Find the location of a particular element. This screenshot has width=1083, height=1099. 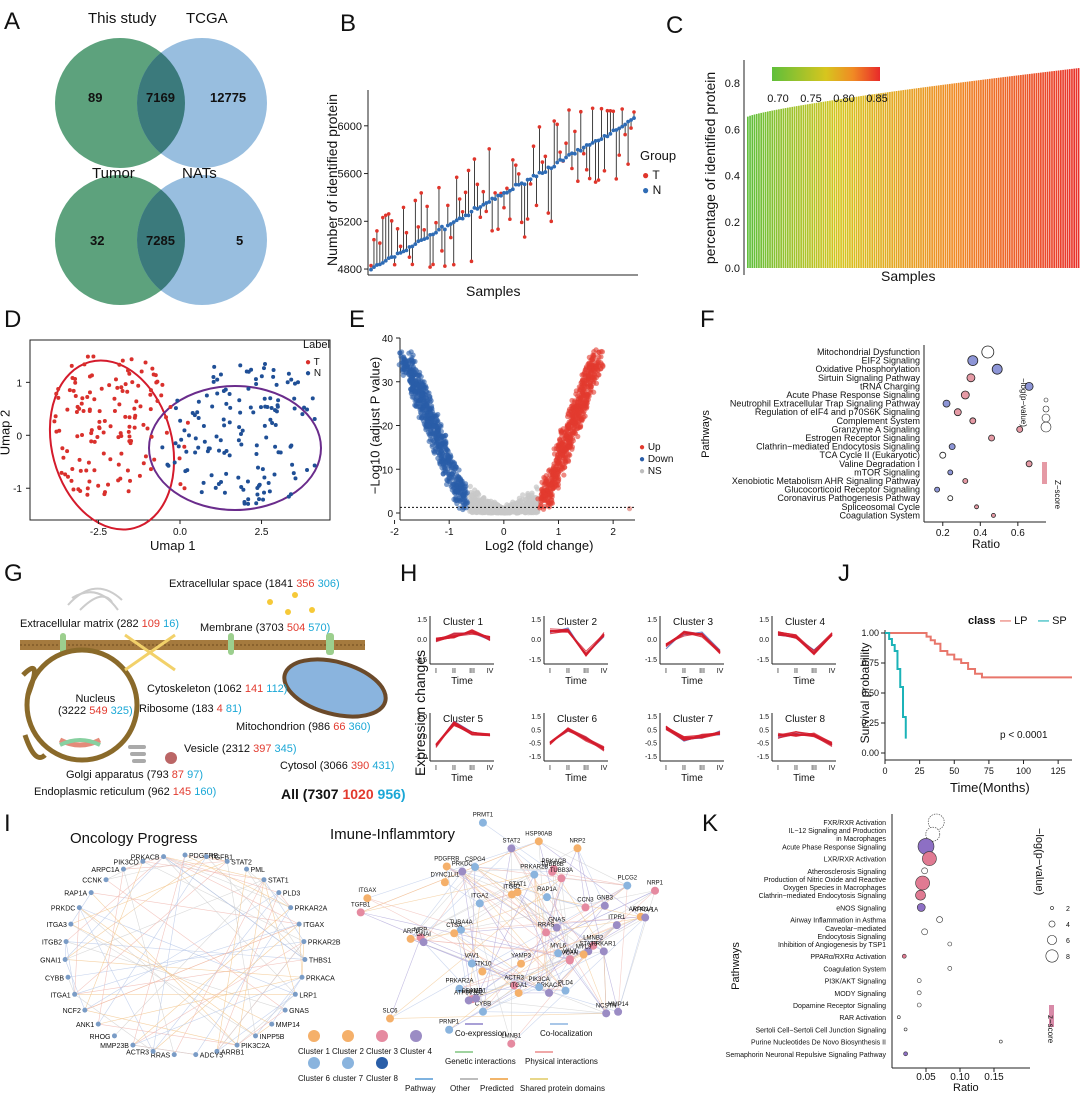

gene-label: ITGAX is located at coordinates (367, 891).